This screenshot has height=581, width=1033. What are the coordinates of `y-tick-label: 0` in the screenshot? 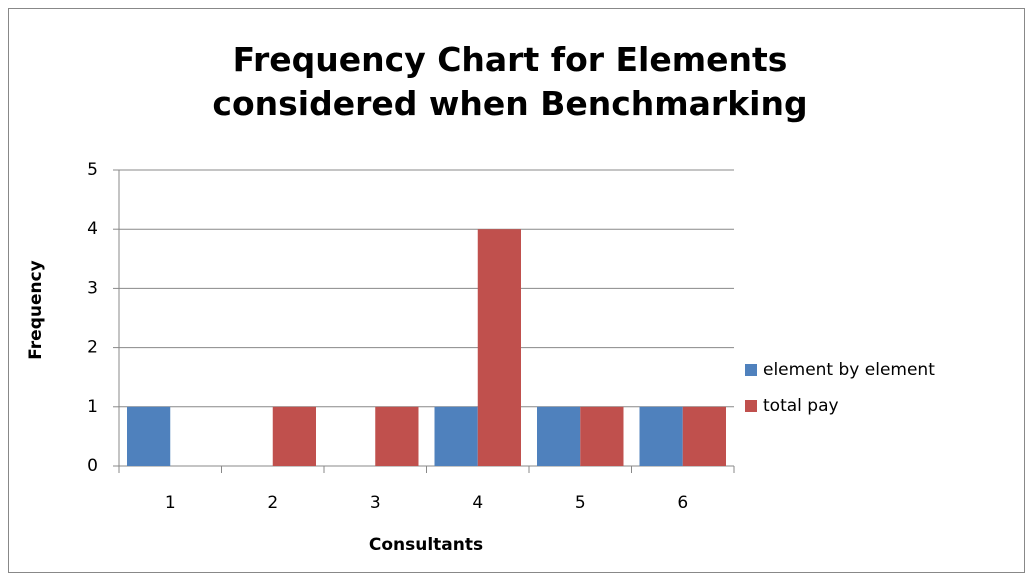 It's located at (92, 466).